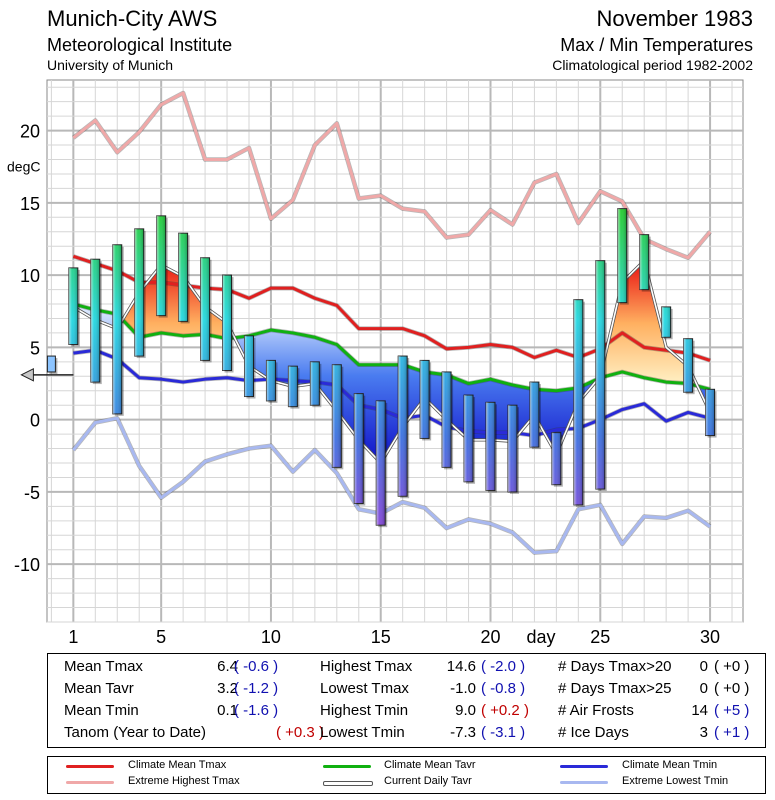  I want to click on stat-anomaly: ( -1.6 ), so click(256, 710).